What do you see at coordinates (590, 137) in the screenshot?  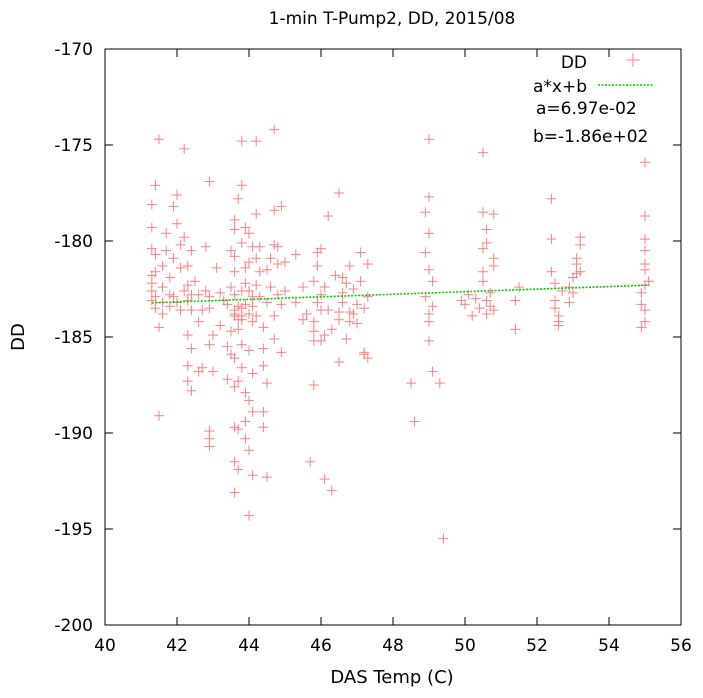 I see `fit-param-b: b=-1.86e+02` at bounding box center [590, 137].